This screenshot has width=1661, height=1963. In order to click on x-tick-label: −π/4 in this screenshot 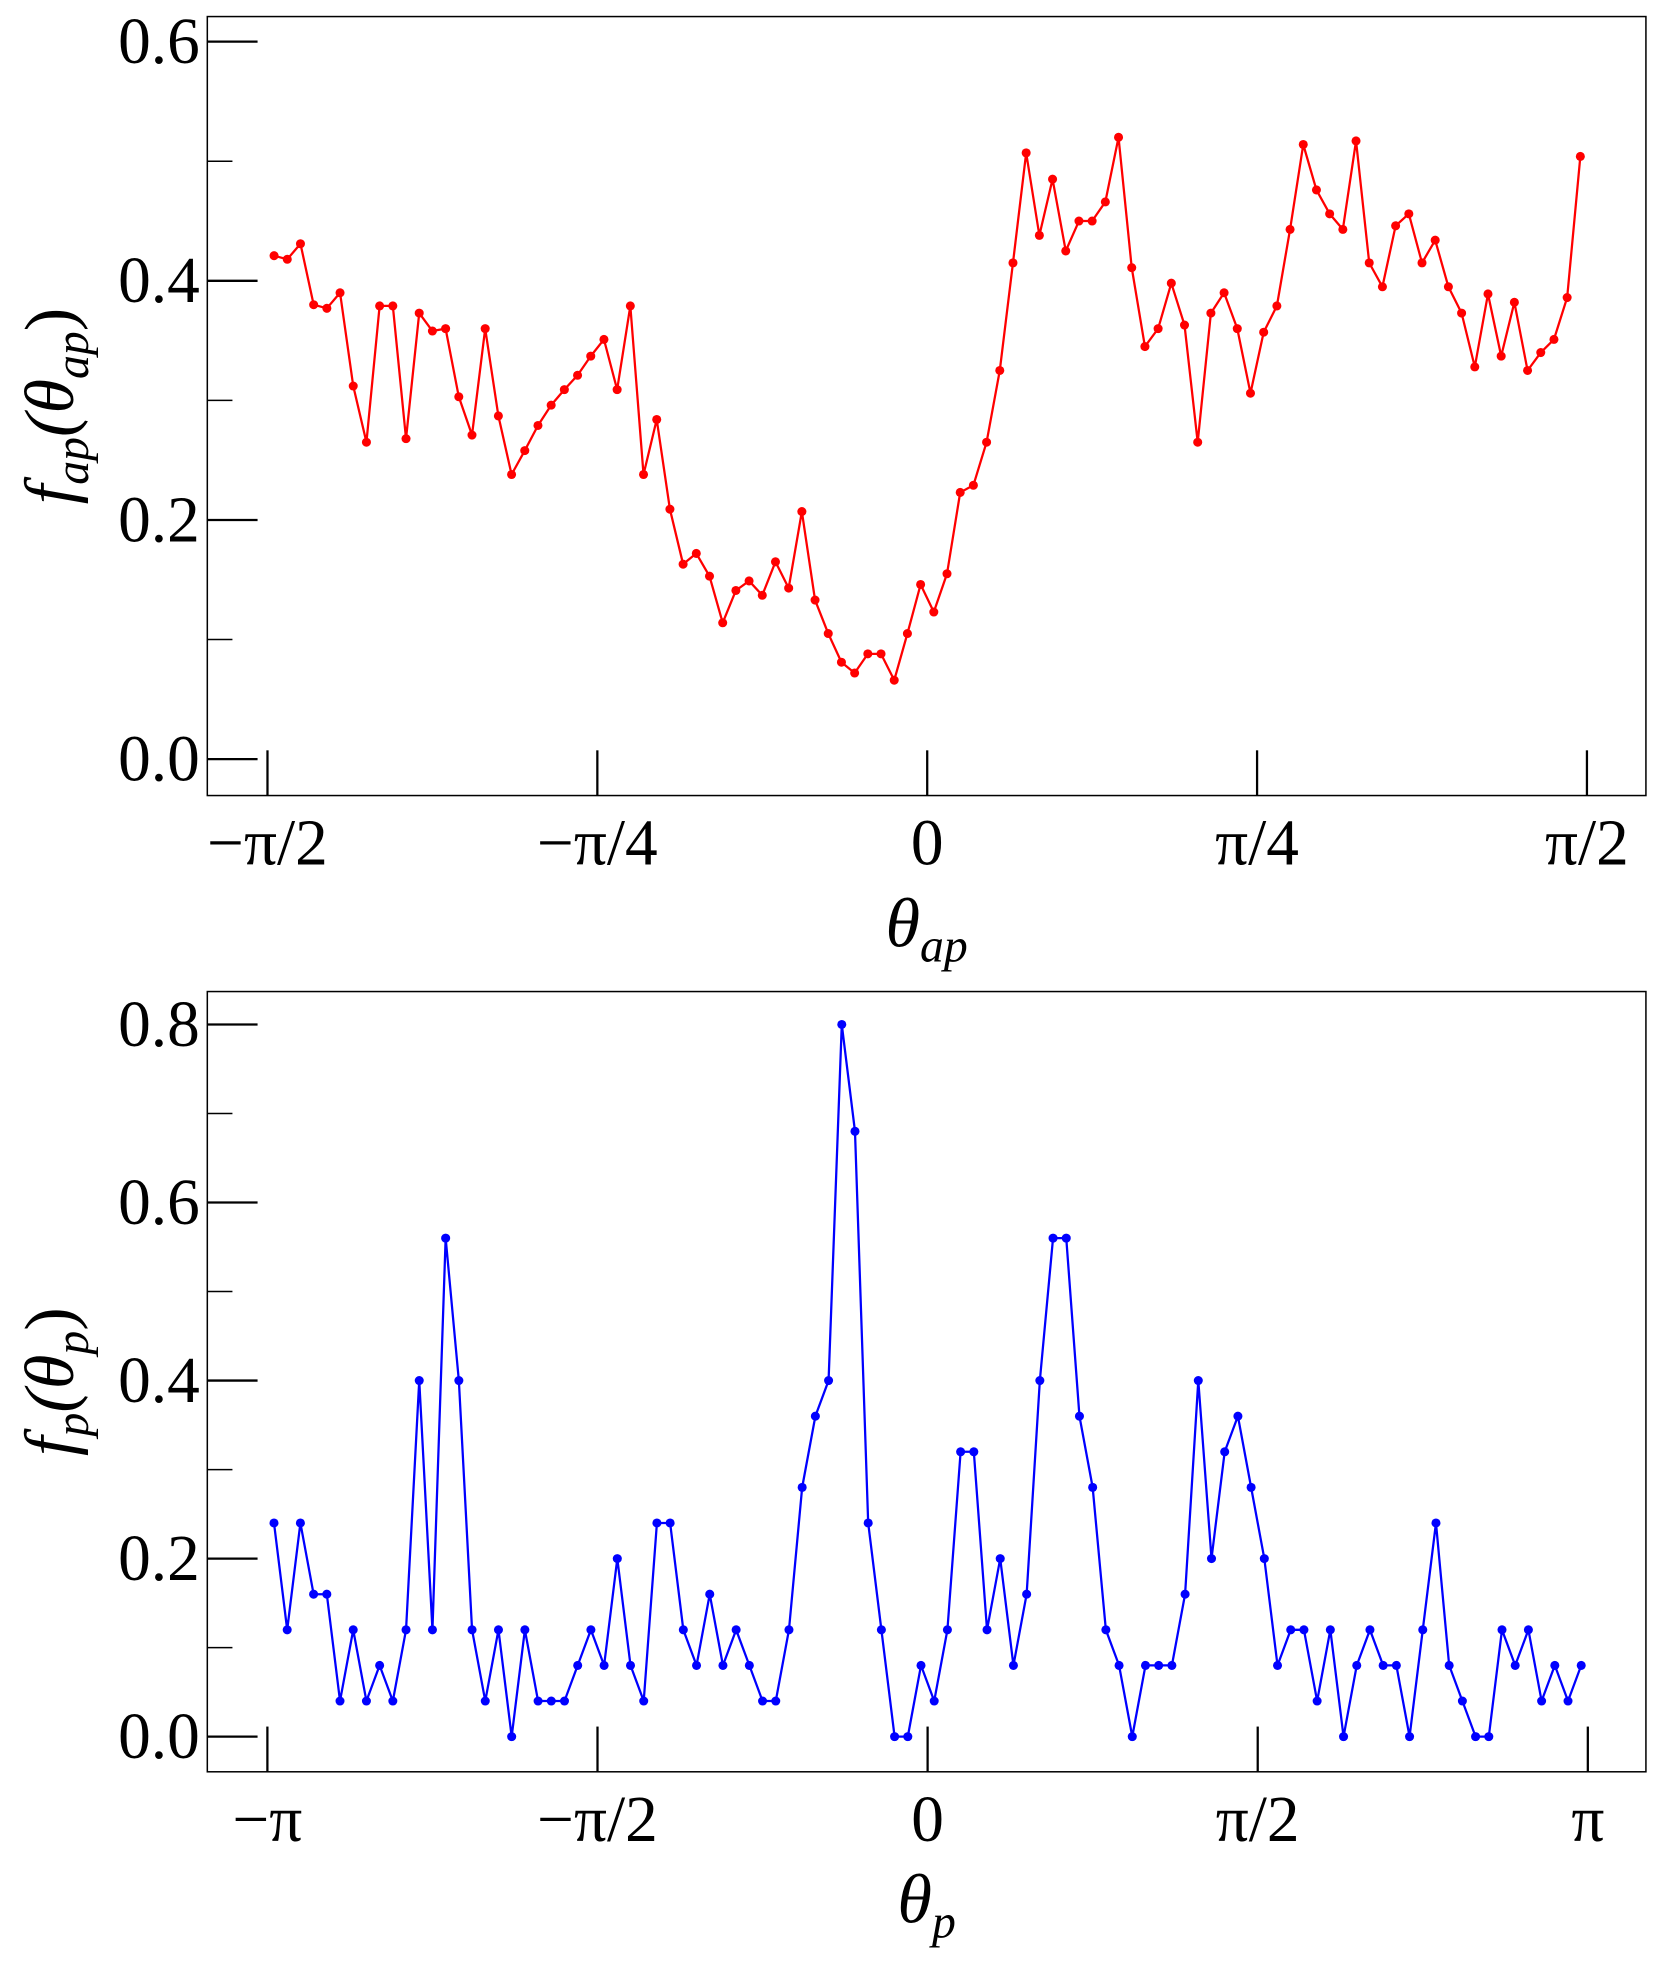, I will do `click(597, 844)`.